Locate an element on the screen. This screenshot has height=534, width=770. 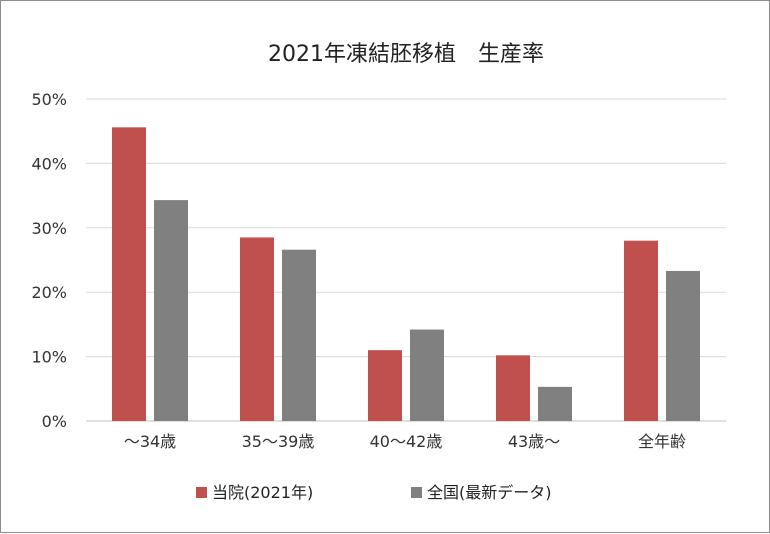
y-tick-label: 0% is located at coordinates (54, 421).